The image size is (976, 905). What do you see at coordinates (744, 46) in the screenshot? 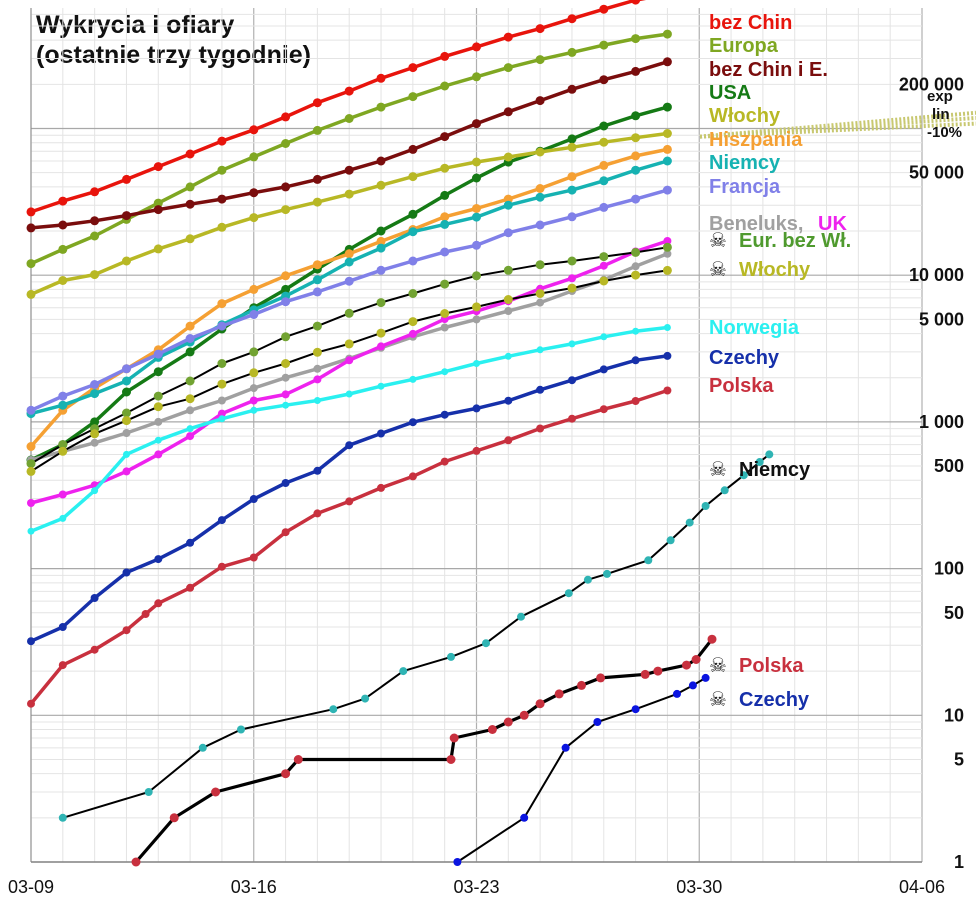
I see `legend-label-europa: Europa` at bounding box center [744, 46].